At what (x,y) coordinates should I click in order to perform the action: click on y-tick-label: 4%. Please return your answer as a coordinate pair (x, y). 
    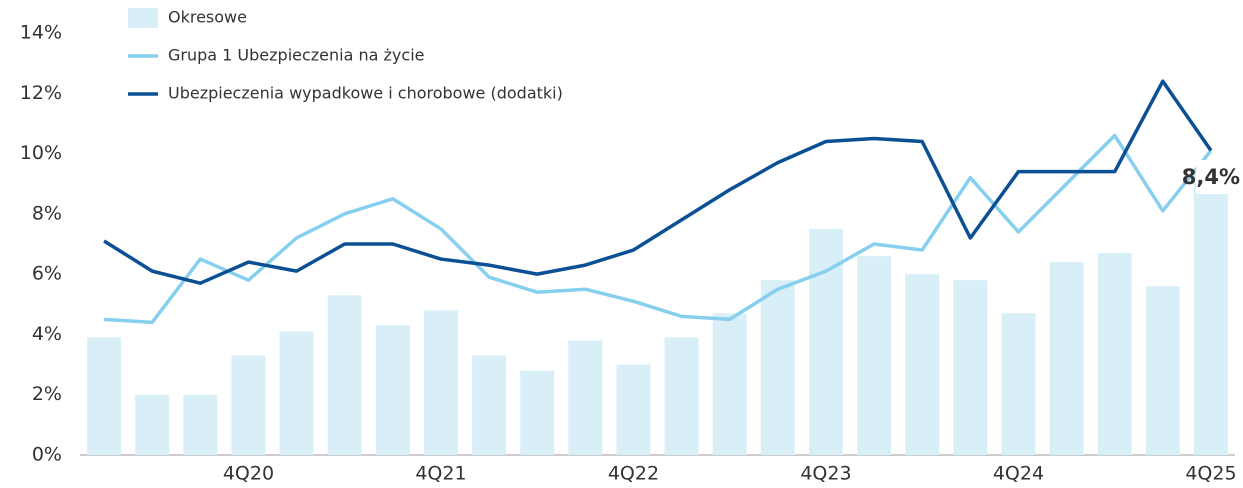
    Looking at the image, I should click on (47, 334).